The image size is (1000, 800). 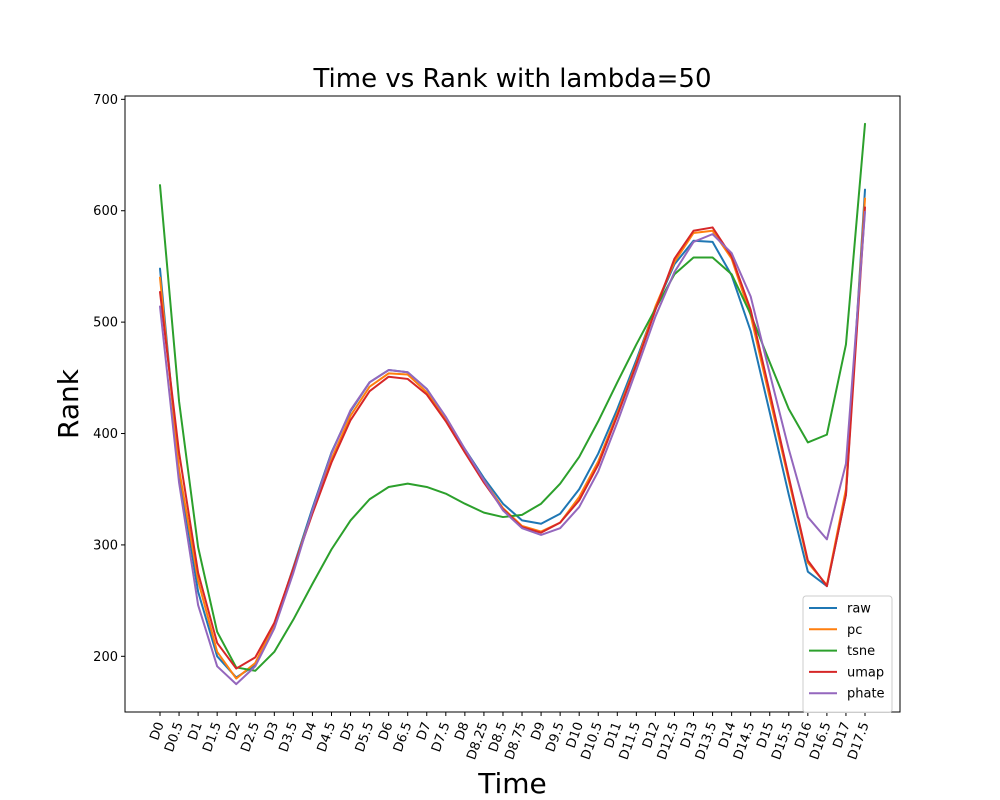 What do you see at coordinates (68, 403) in the screenshot?
I see `y-axis-label: Rank` at bounding box center [68, 403].